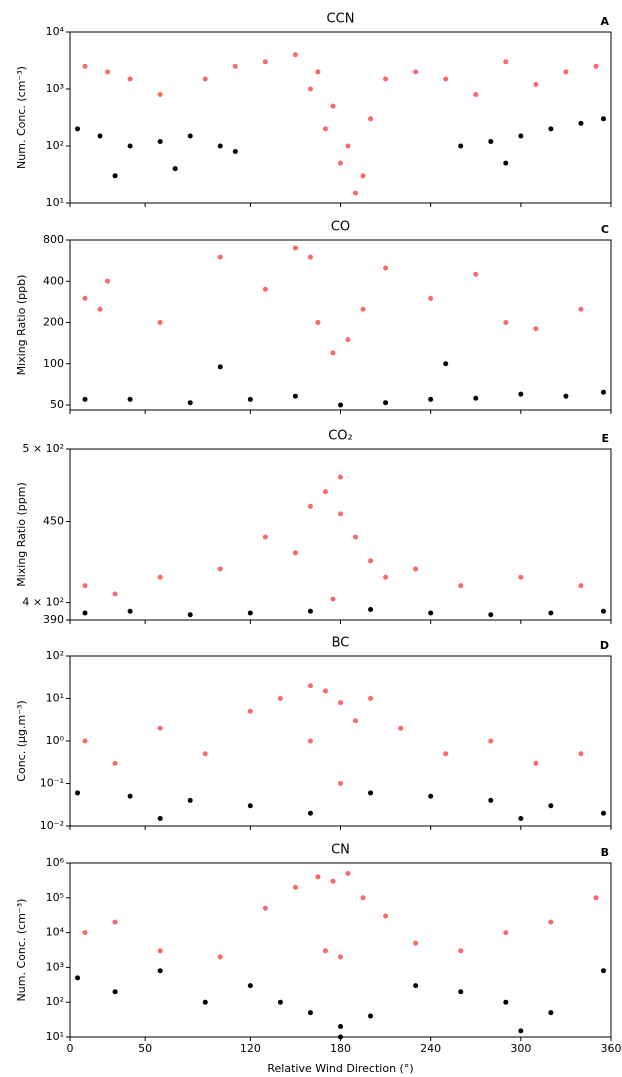 Image resolution: width=622 pixels, height=1077 pixels. I want to click on y-axis-label: Conc. (μg.m⁻³), so click(21, 740).